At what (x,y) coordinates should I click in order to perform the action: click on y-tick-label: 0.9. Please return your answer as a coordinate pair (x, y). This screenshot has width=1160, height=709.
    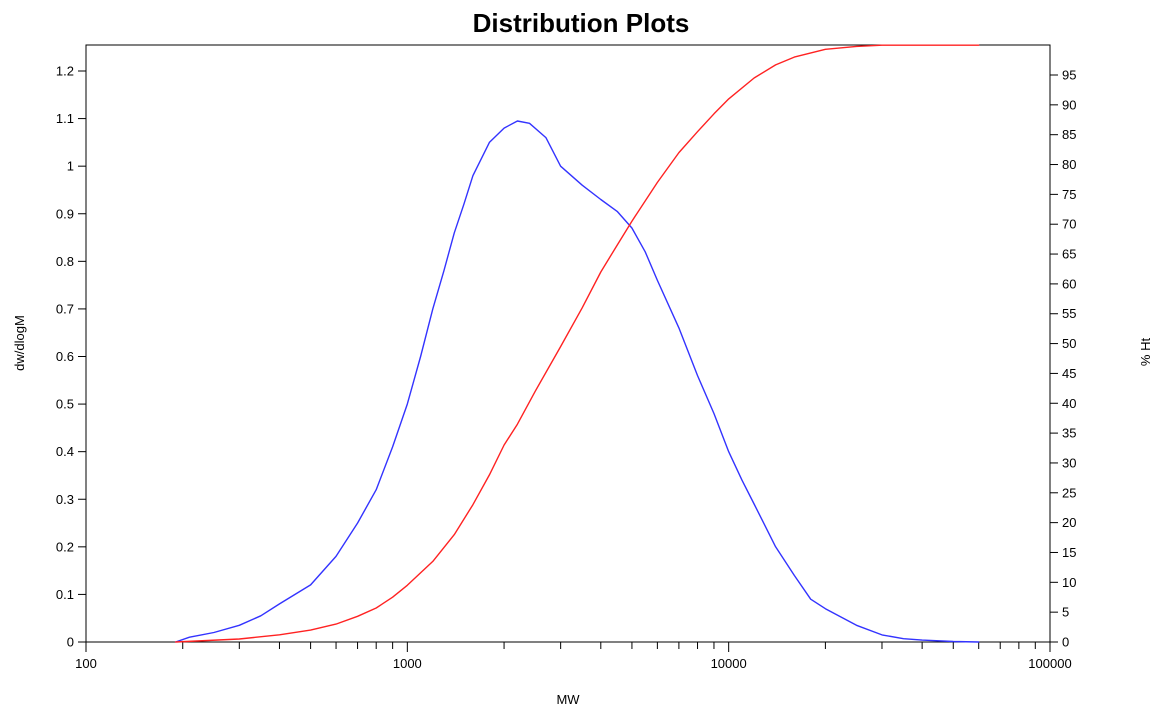
    Looking at the image, I should click on (65, 213).